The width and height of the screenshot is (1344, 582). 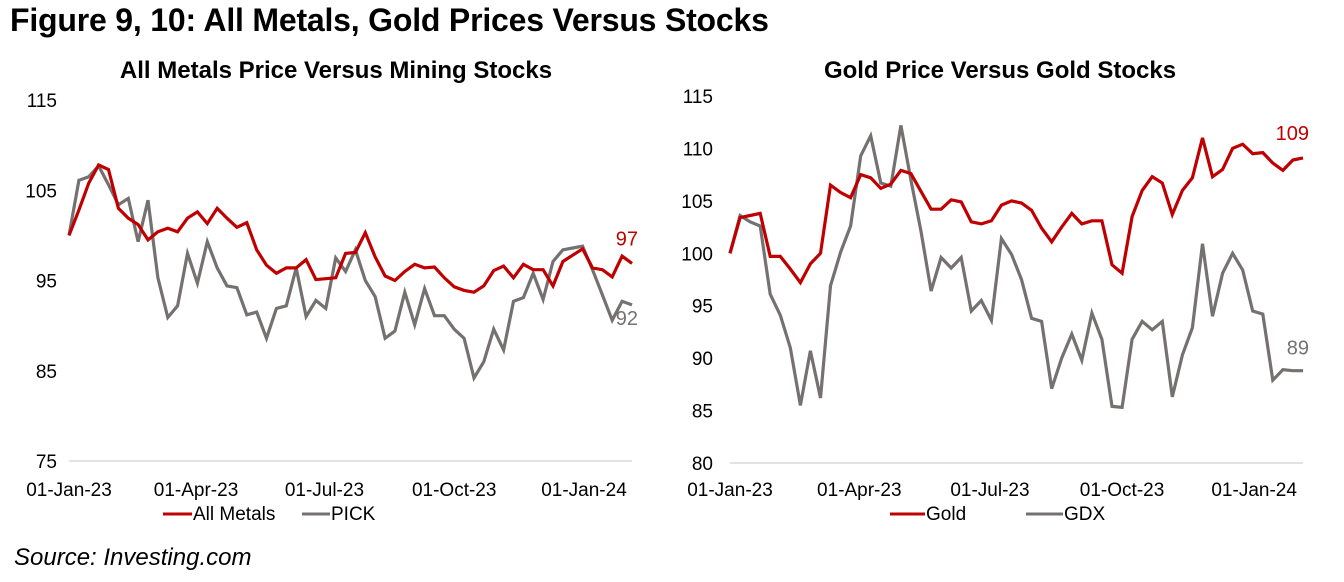 What do you see at coordinates (1016, 211) in the screenshot?
I see `series-line-gold` at bounding box center [1016, 211].